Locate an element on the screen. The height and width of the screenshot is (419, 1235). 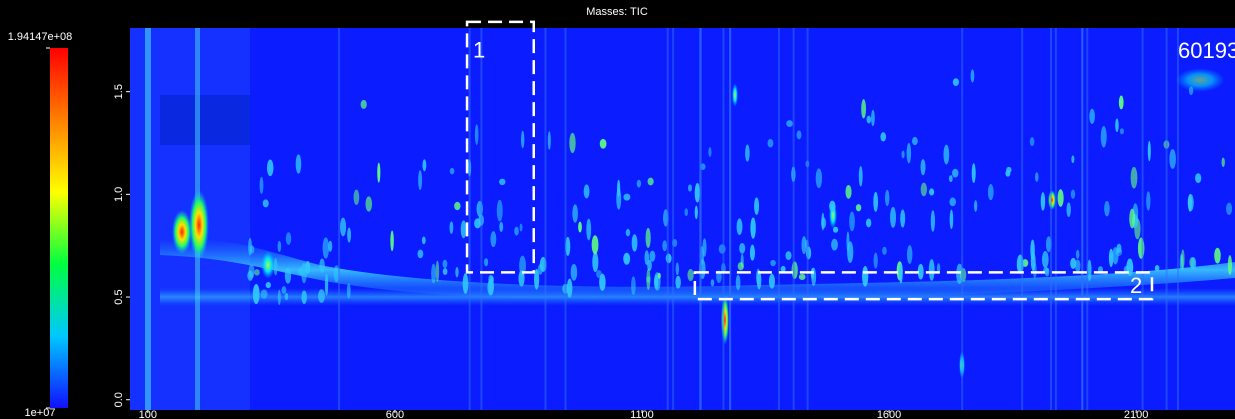
y-tick-label: 1.0 is located at coordinates (119, 194).